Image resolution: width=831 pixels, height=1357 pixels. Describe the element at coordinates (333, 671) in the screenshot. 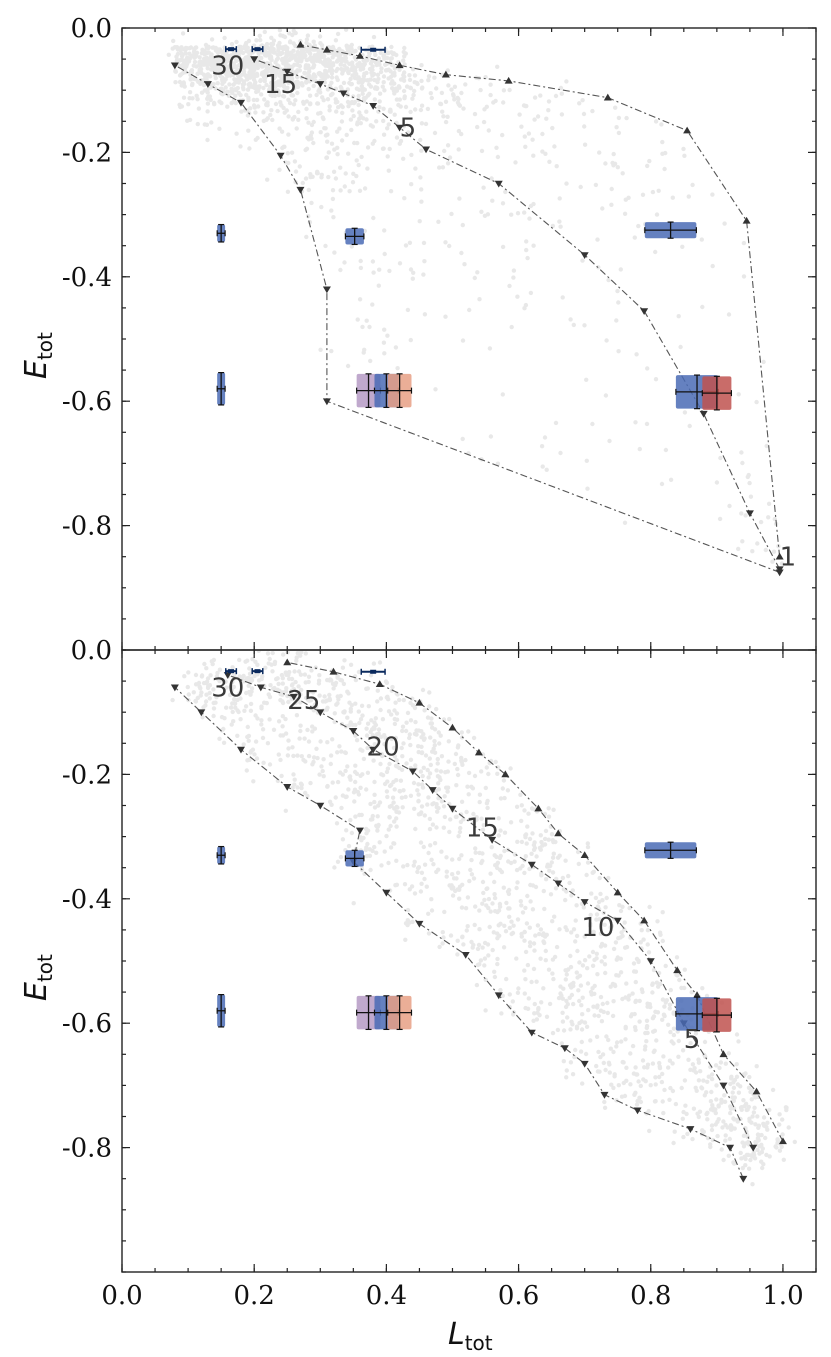

I see `track-outer-marker` at that location.